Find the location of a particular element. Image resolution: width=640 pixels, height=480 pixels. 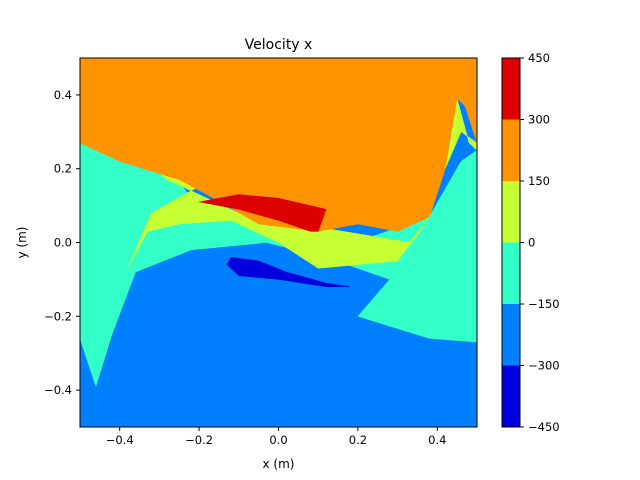

y-axis-label: y (m) is located at coordinates (22, 243).